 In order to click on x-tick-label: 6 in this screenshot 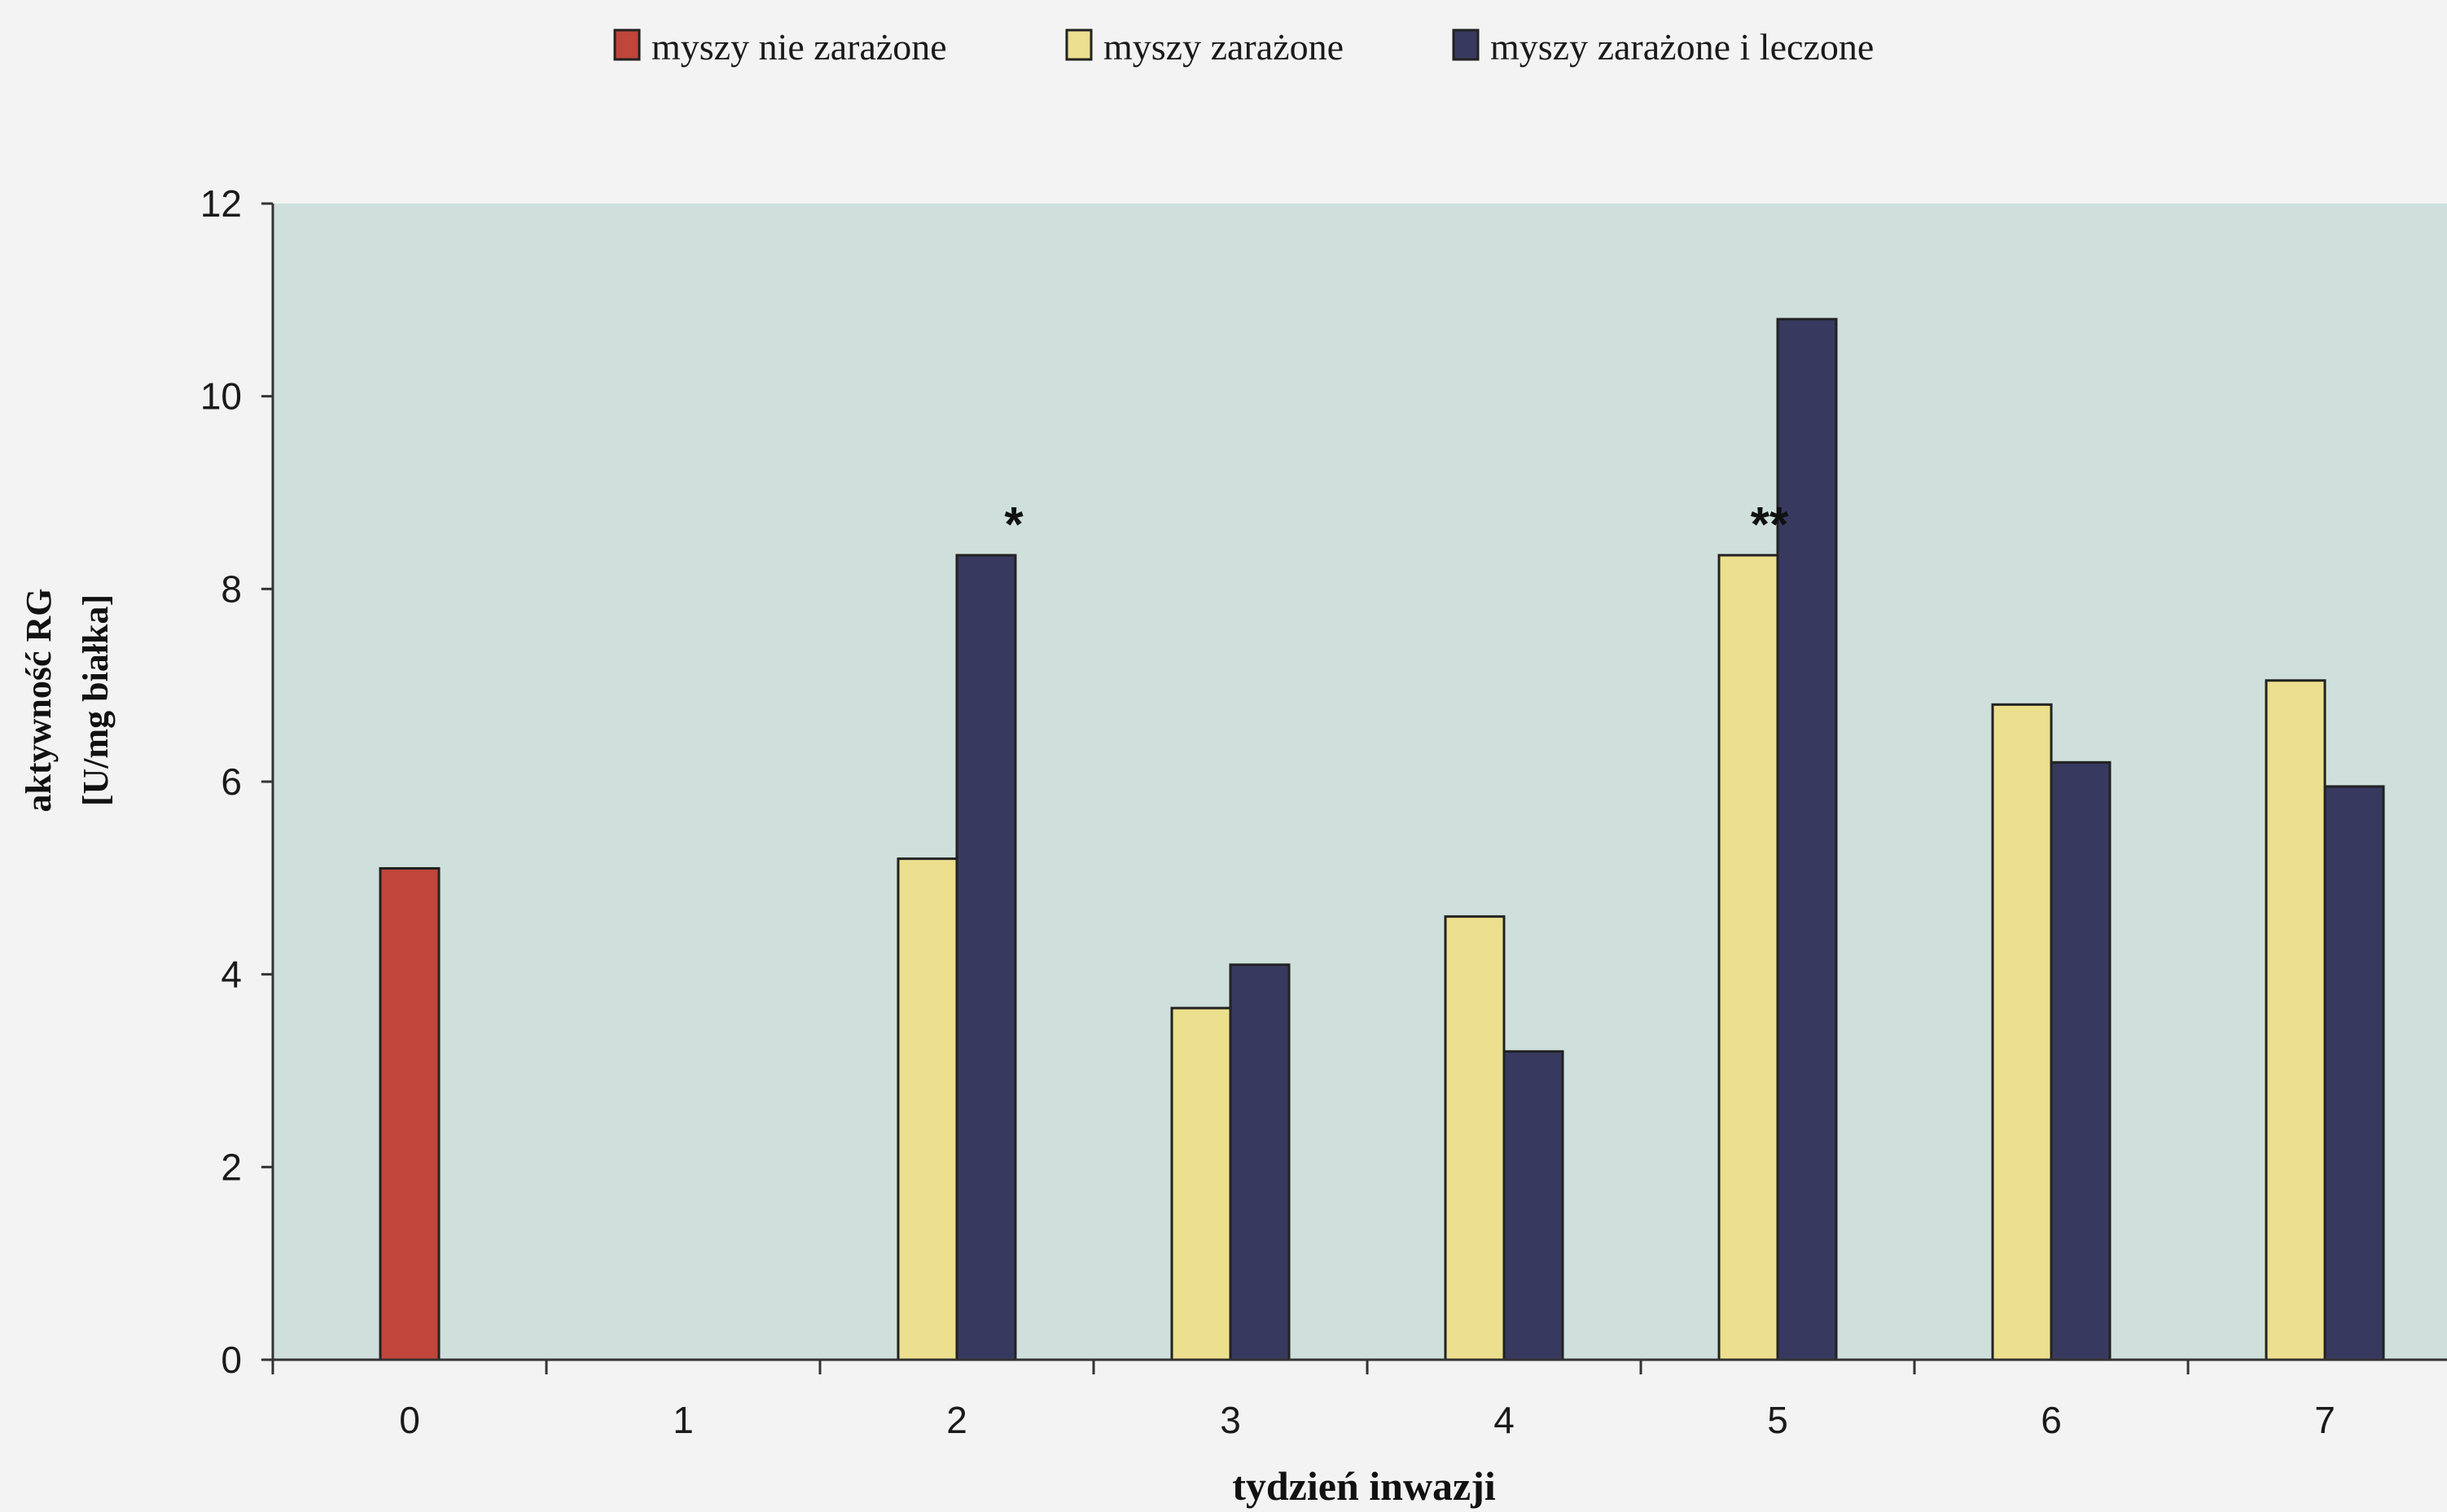, I will do `click(2051, 1420)`.